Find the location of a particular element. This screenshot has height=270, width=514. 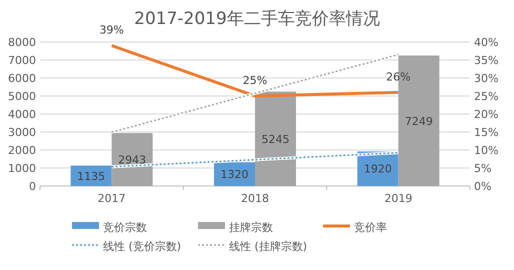

data-label: 1920 is located at coordinates (378, 169).